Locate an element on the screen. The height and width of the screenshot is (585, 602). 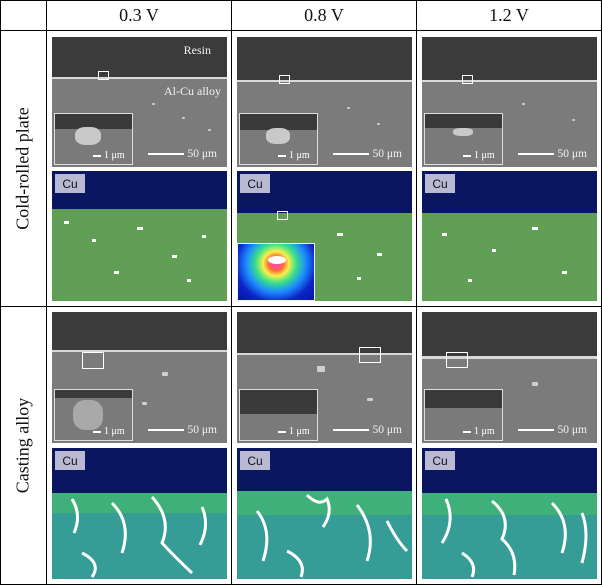
inset-heatmap is located at coordinates (276, 272).